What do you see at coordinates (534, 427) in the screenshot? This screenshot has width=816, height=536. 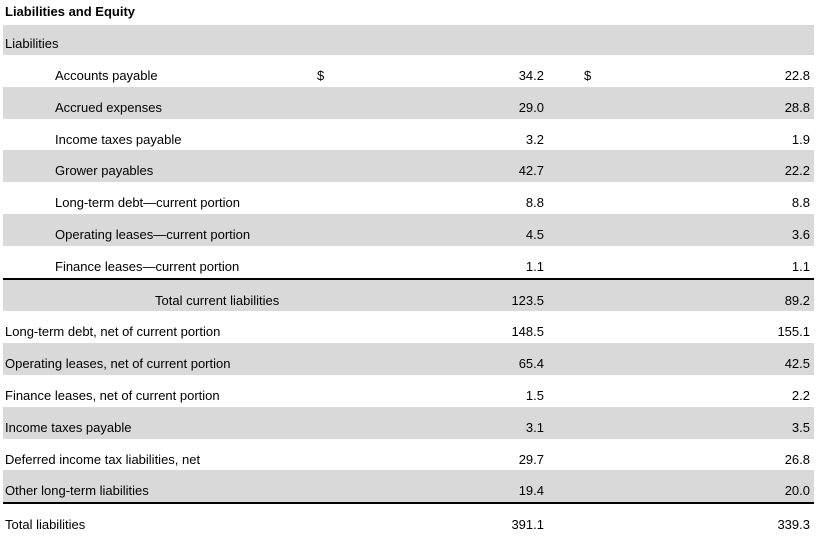 I see `value-col-1: 3.1` at bounding box center [534, 427].